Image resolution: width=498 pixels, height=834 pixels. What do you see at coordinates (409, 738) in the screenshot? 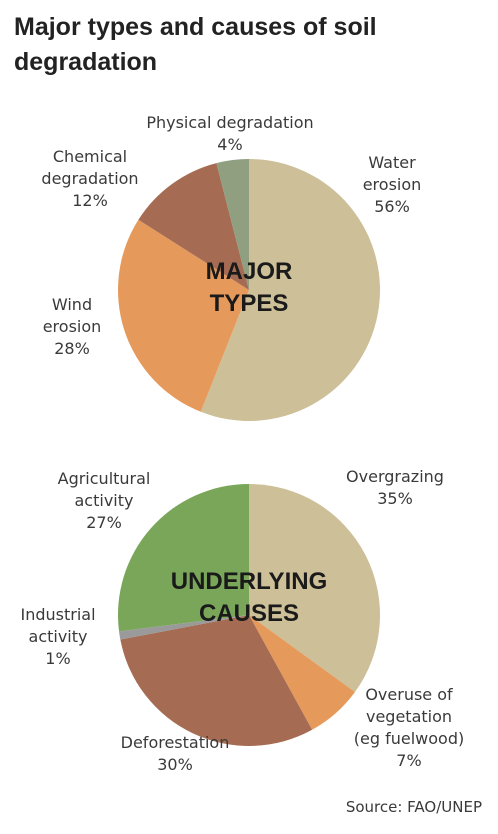
I see `slice-label-name: (eg fuelwood)` at bounding box center [409, 738].